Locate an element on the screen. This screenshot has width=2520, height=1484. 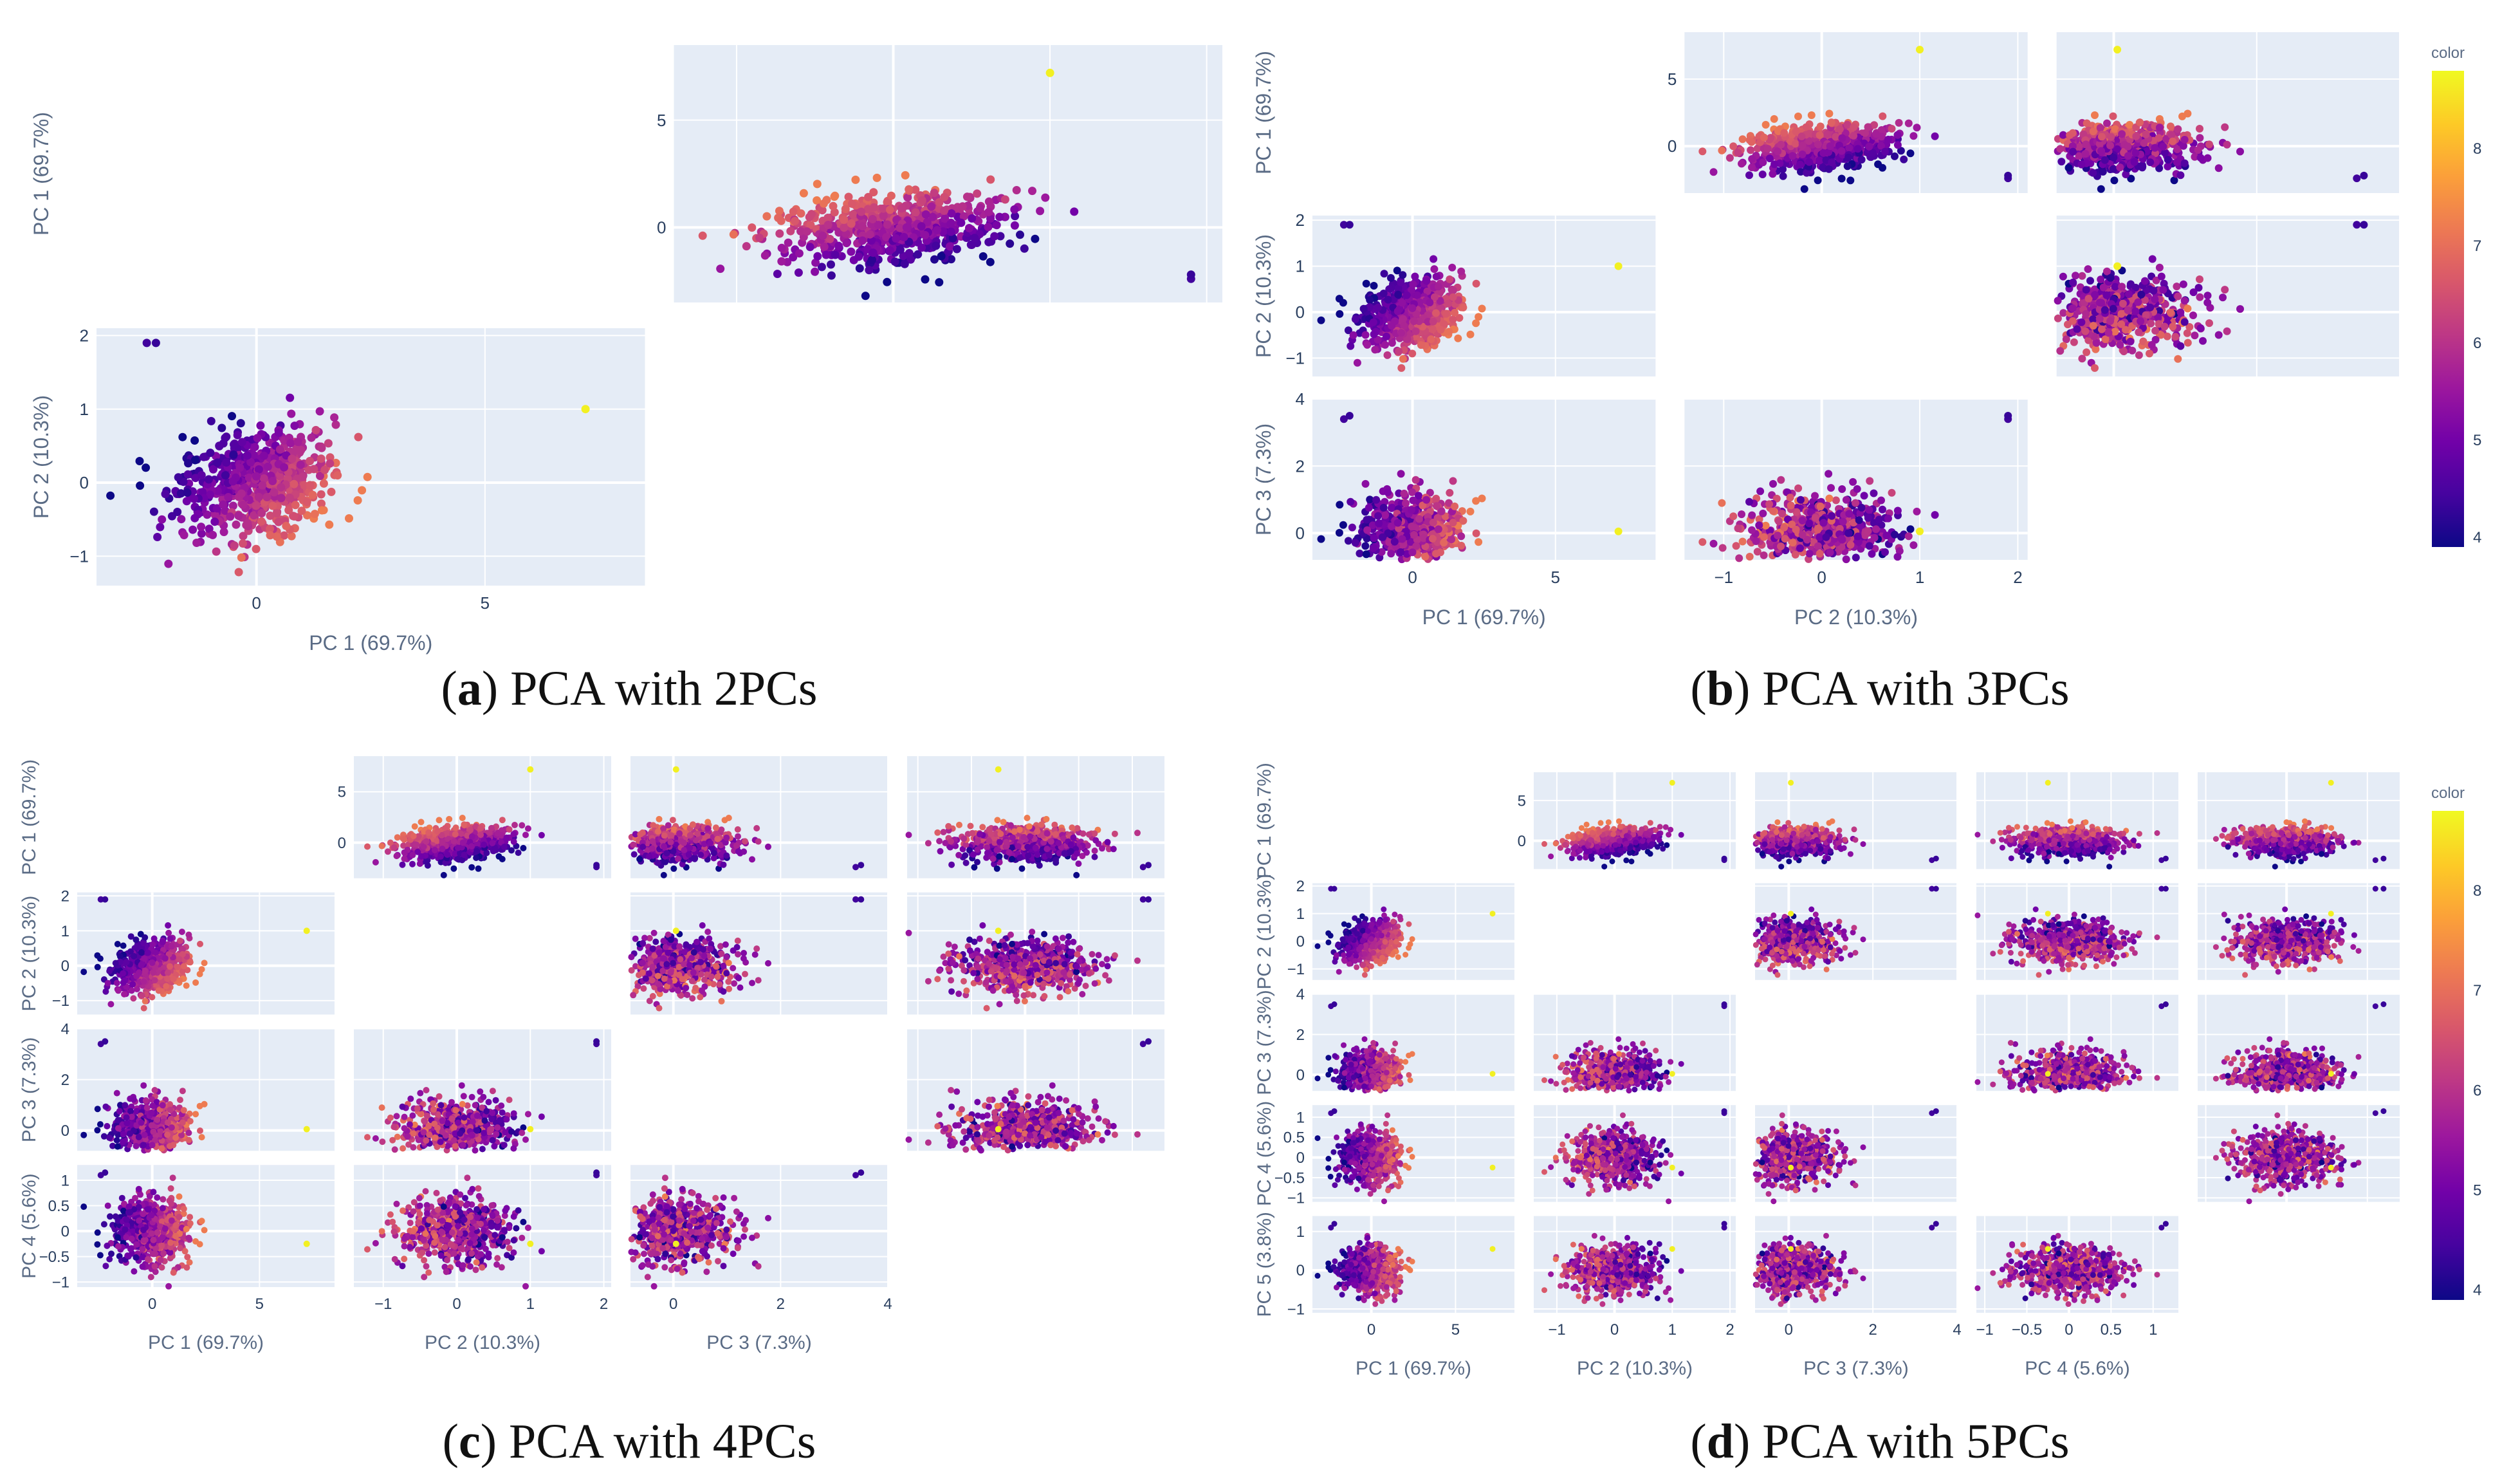
x-tick-label: 0 is located at coordinates (1821, 577).